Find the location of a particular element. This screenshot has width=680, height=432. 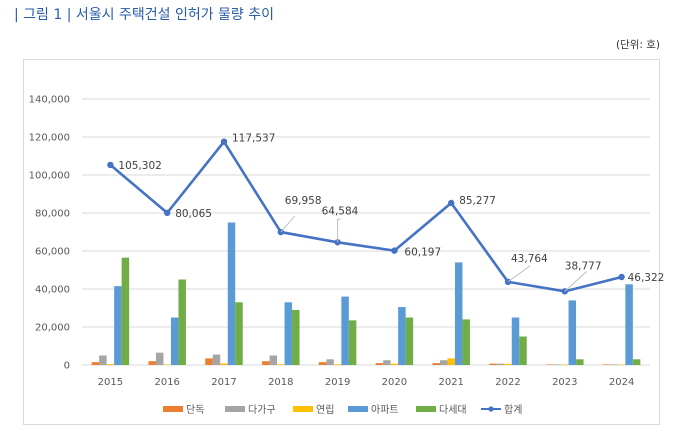

x-tick-label: 2016 is located at coordinates (166, 382).